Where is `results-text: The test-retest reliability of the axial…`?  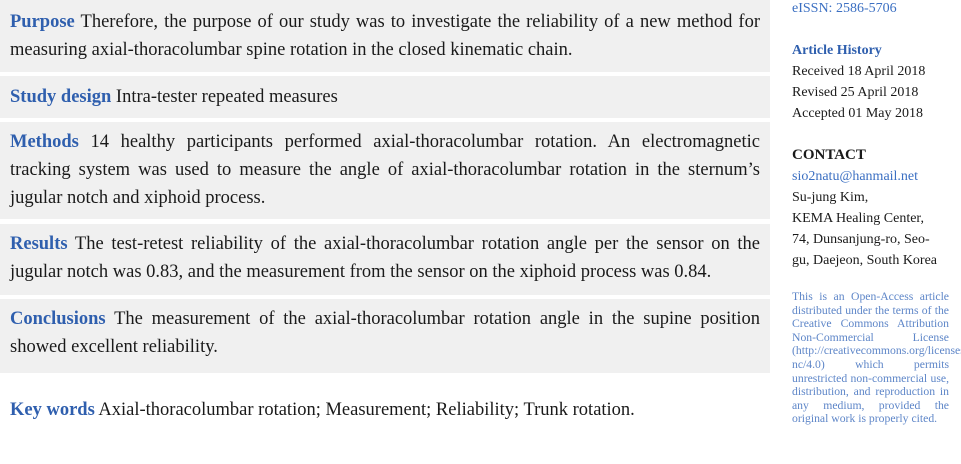
results-text: The test-retest reliability of the axial… is located at coordinates (385, 258).